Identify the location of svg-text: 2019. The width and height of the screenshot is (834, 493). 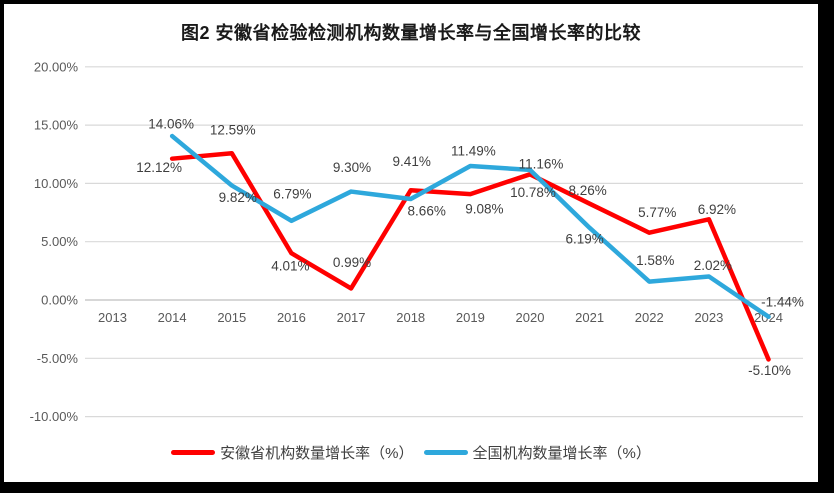
(470, 317).